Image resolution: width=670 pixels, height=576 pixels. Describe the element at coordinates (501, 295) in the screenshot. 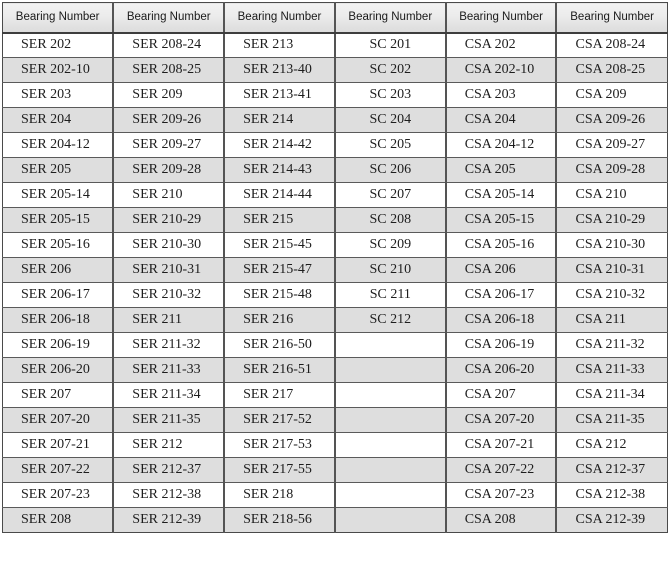

I see `table-cell: CSA 206-17` at that location.